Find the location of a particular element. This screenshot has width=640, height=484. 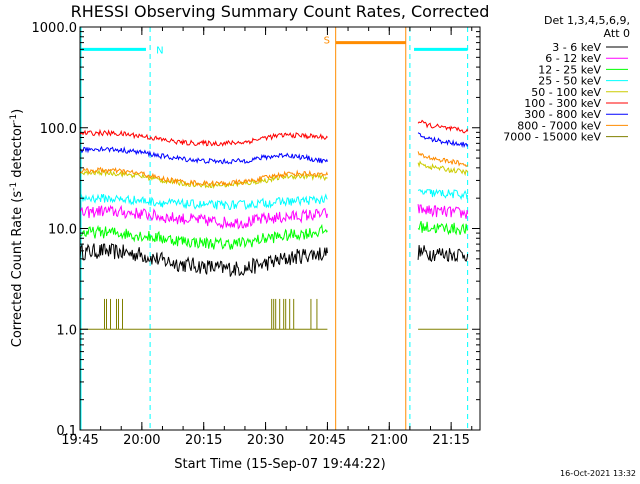

legend-header-line1: Det 1,3,4,5,6,9, is located at coordinates (587, 20).